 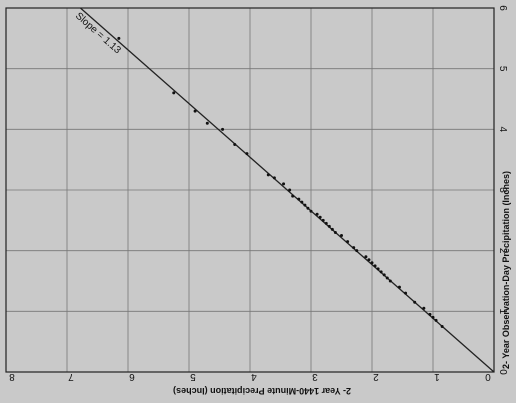 What do you see at coordinates (254, 376) in the screenshot?
I see `y-tick-label: 4` at bounding box center [254, 376].